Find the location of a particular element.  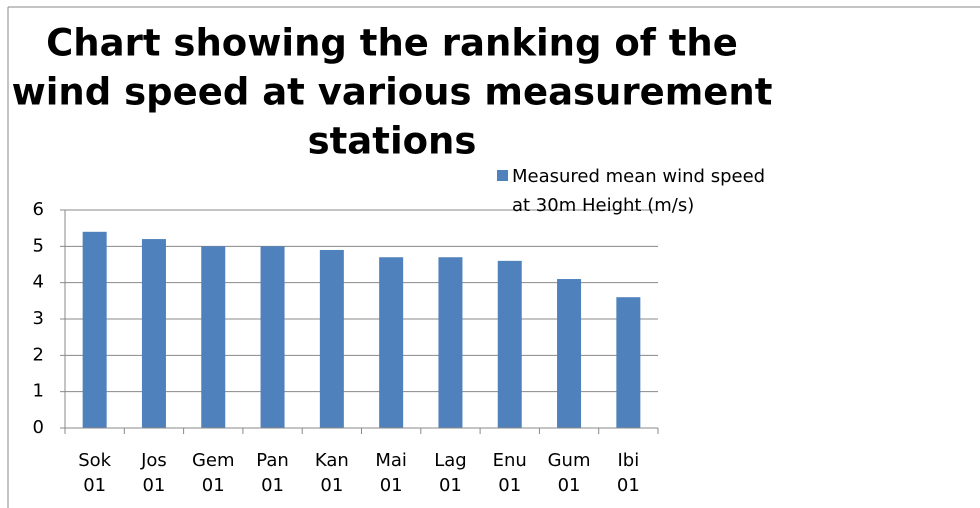

y-tick-label: 6 is located at coordinates (38, 209).